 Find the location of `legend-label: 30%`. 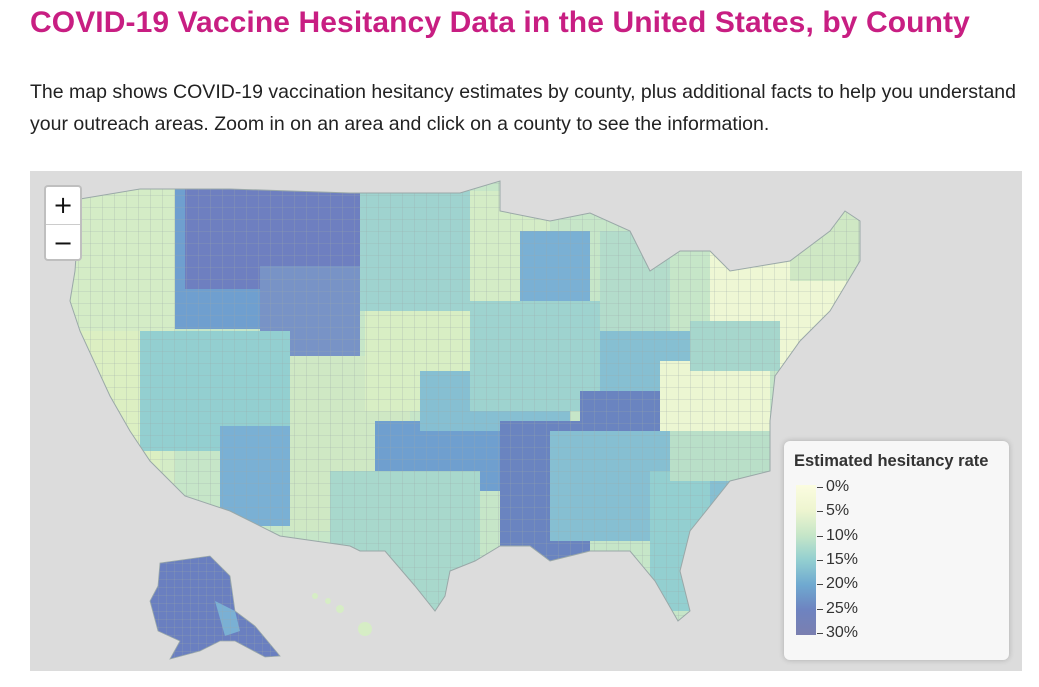

legend-label: 30% is located at coordinates (842, 632).